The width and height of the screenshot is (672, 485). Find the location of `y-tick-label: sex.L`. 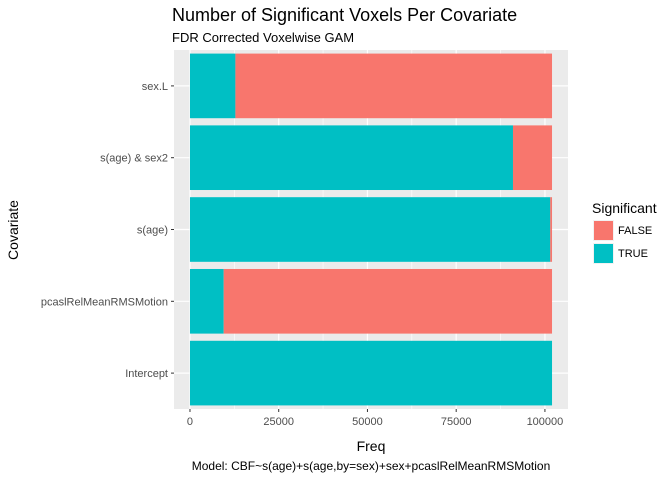

y-tick-label: sex.L is located at coordinates (155, 87).